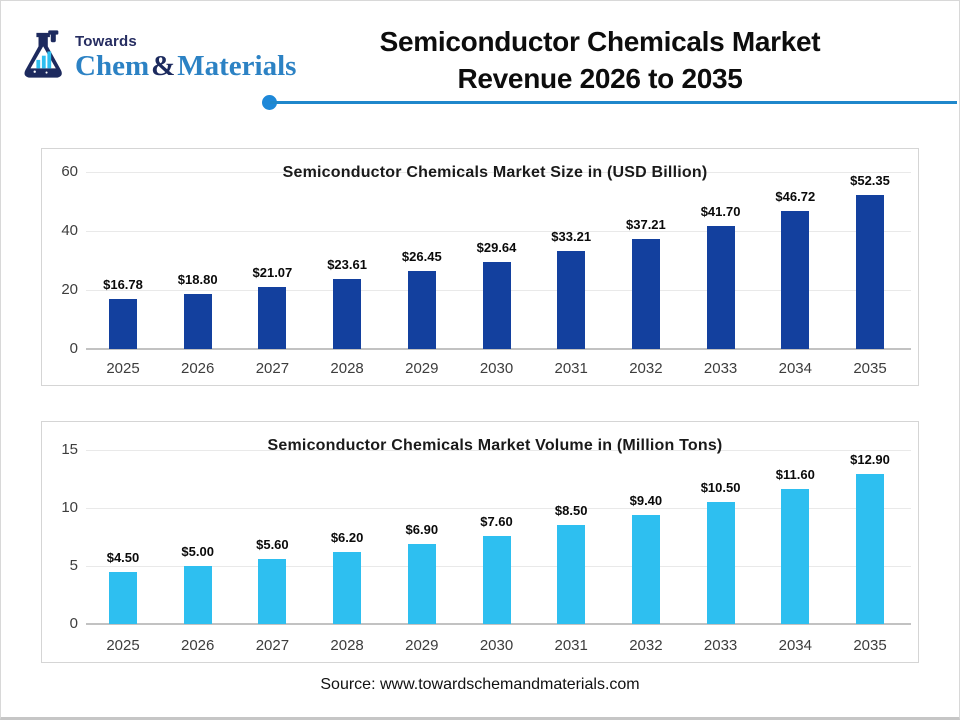  Describe the element at coordinates (720, 488) in the screenshot. I see `bar-value-label: $10.50` at that location.